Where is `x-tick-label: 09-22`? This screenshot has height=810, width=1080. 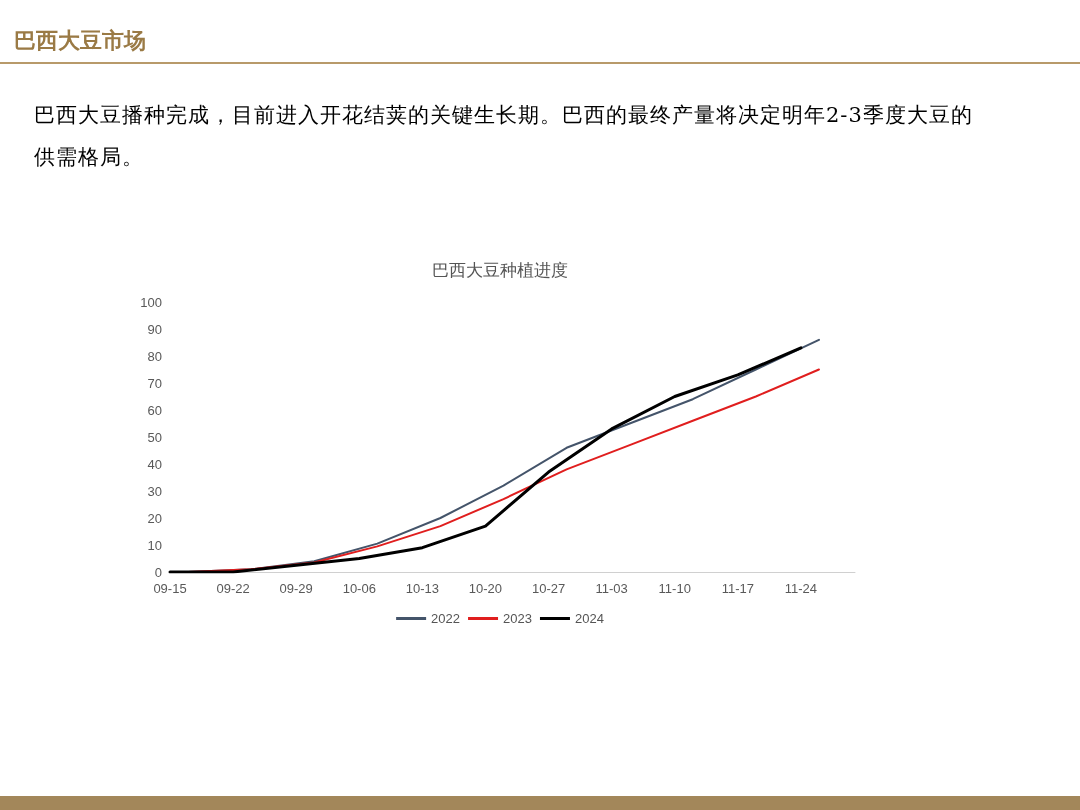
x-tick-label: 09-22 is located at coordinates (233, 588).